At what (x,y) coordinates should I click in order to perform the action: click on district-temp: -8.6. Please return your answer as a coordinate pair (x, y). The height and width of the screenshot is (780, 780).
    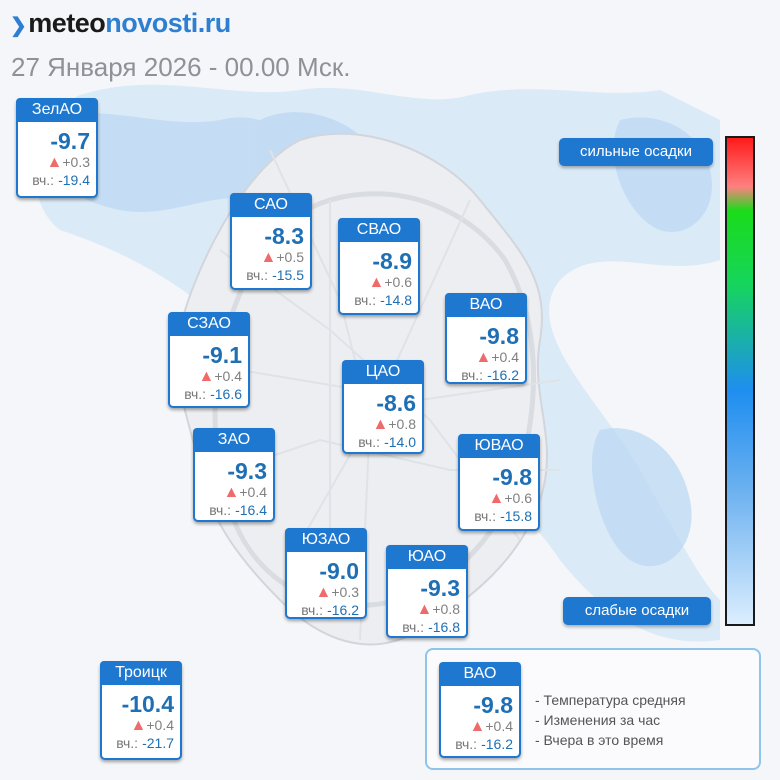
    Looking at the image, I should click on (396, 403).